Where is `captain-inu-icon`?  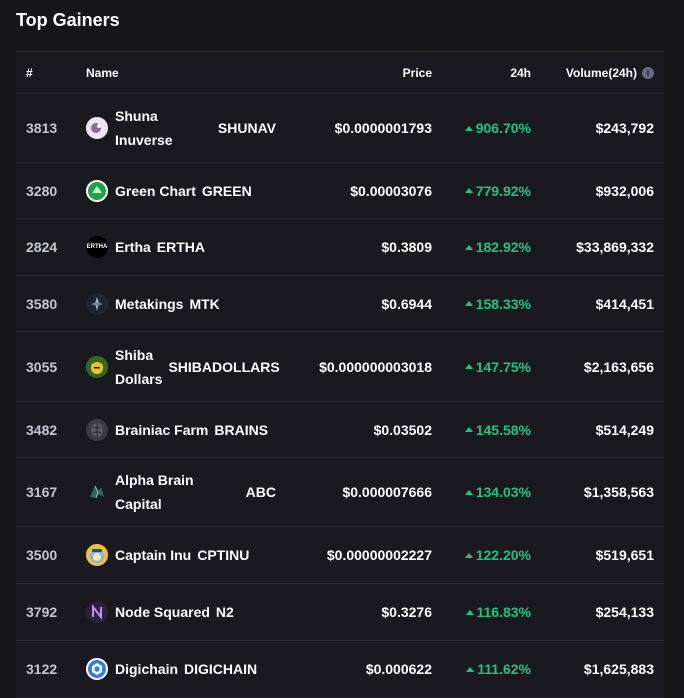
captain-inu-icon is located at coordinates (97, 555).